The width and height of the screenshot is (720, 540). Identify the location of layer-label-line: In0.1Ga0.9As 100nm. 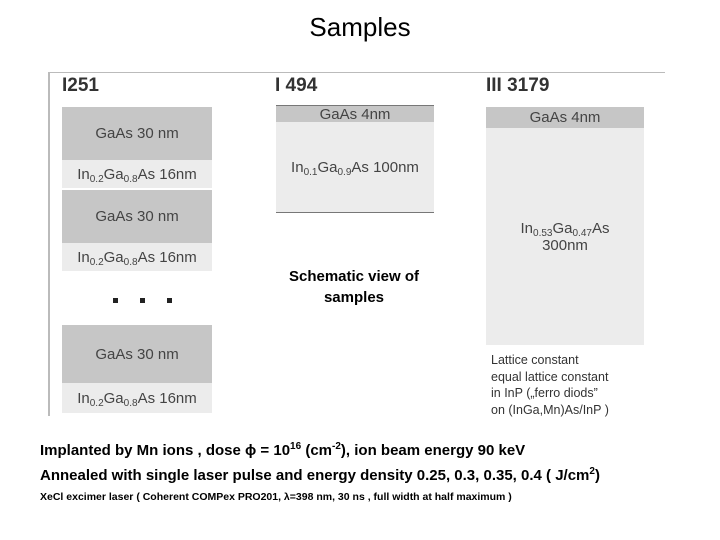
(355, 168).